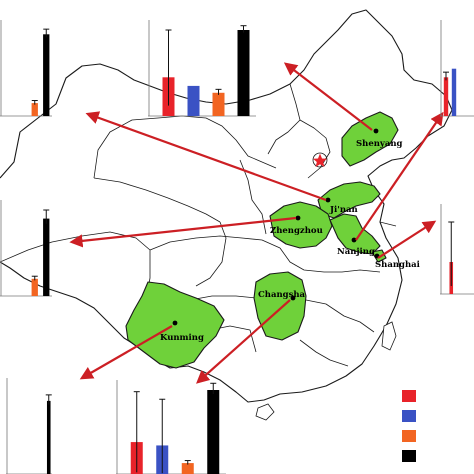 The width and height of the screenshot is (474, 474). Describe the element at coordinates (326, 371) in the screenshot. I see `islands` at that location.